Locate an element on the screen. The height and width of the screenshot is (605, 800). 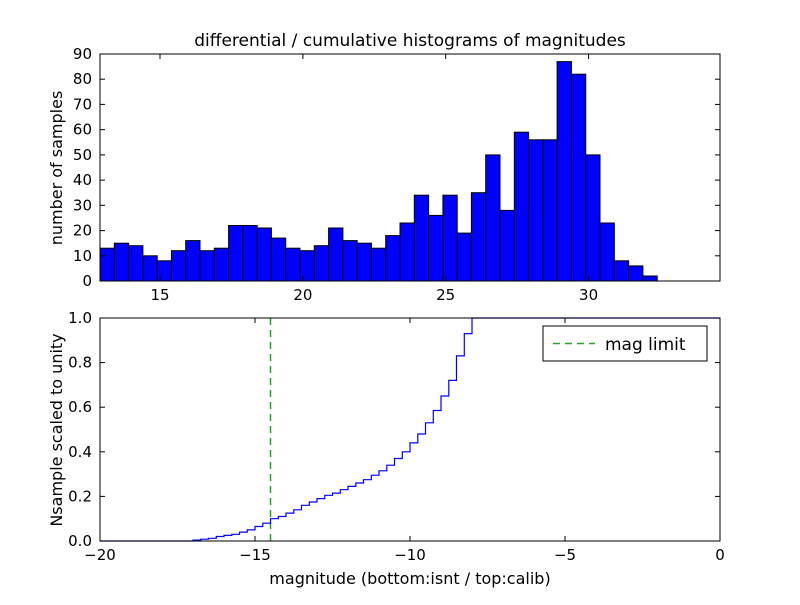
y-tick-label: 0.6 is located at coordinates (80, 407).